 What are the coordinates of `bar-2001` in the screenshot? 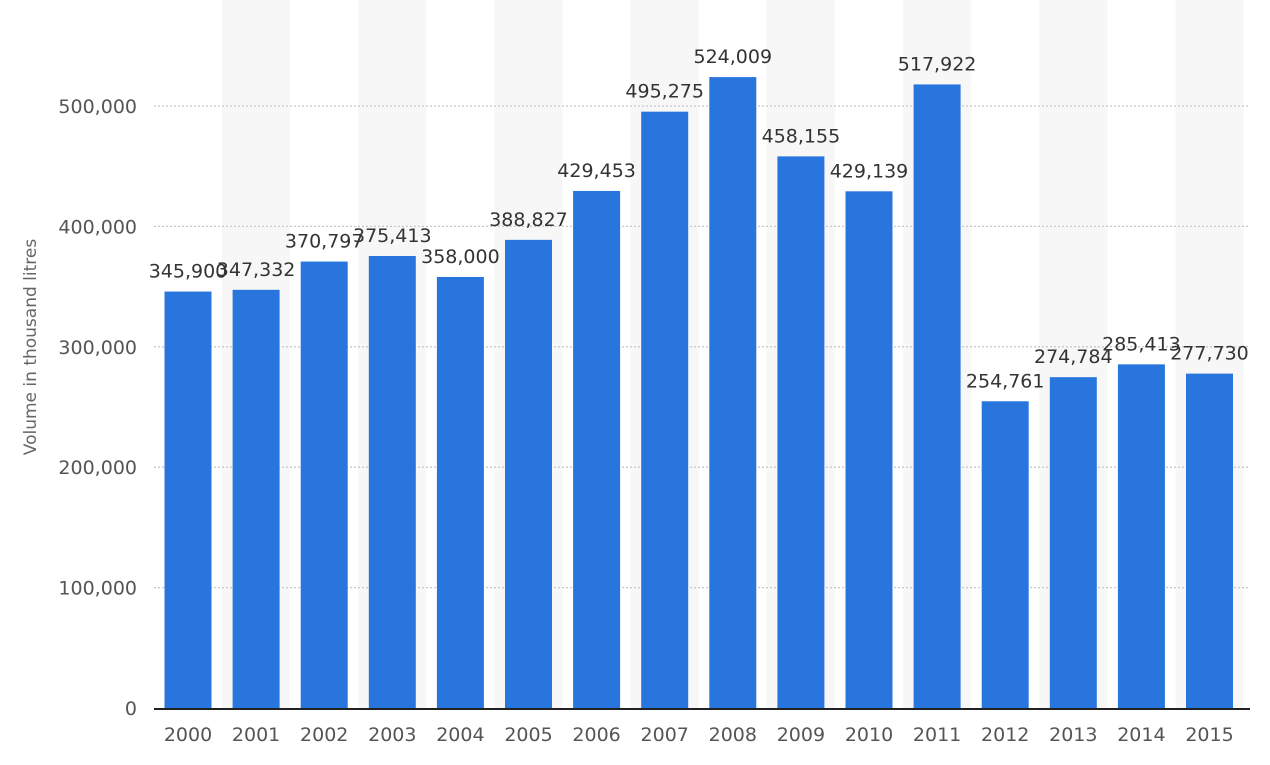 It's located at (256, 498).